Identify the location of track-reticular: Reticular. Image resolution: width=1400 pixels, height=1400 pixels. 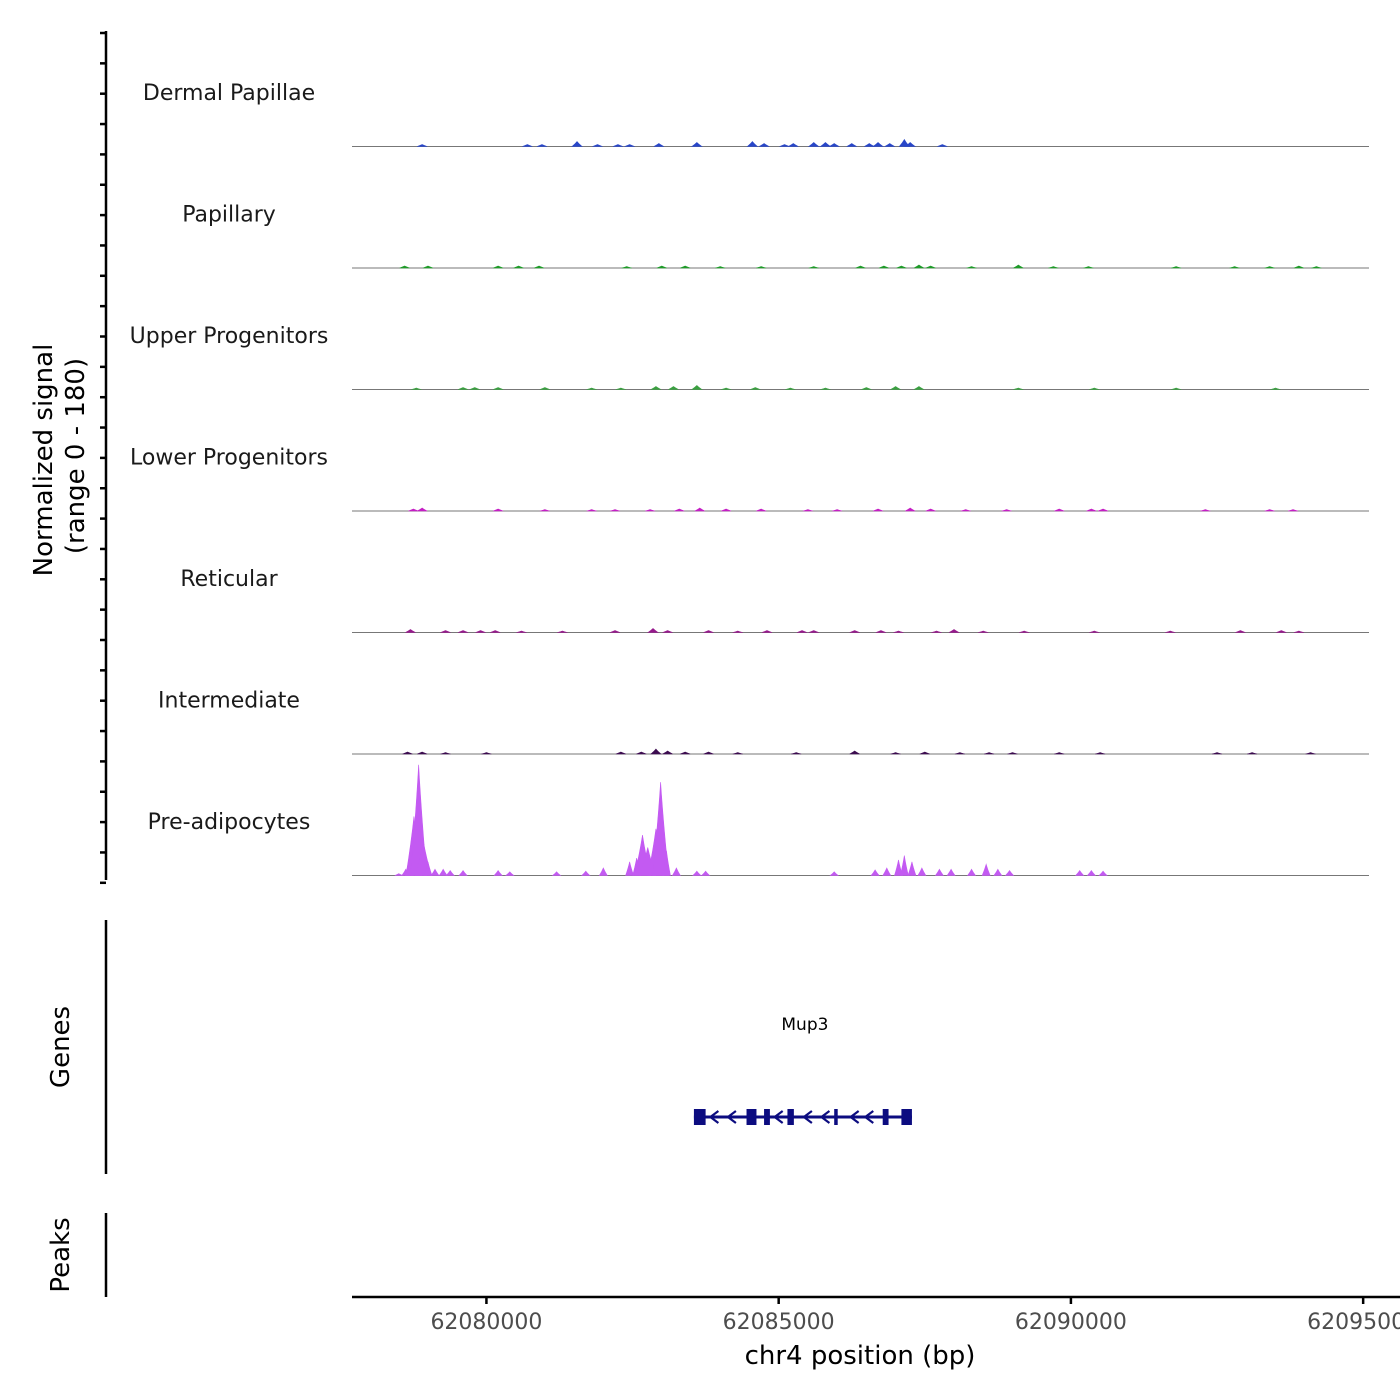
(774, 600).